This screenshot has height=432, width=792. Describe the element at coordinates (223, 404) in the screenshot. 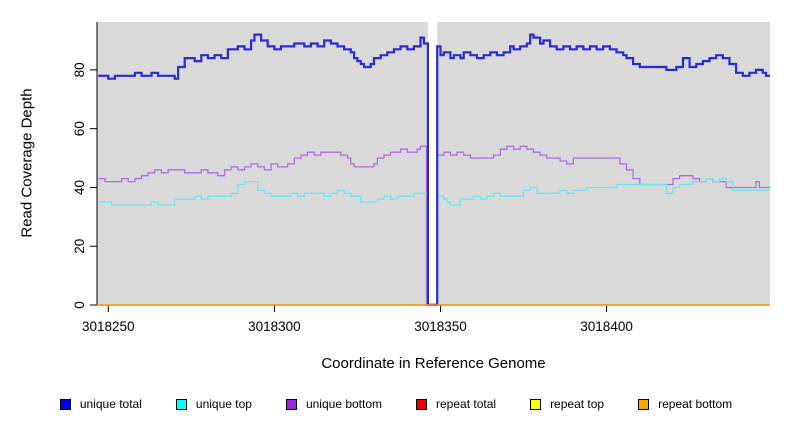

I see `legend-label: unique top` at that location.